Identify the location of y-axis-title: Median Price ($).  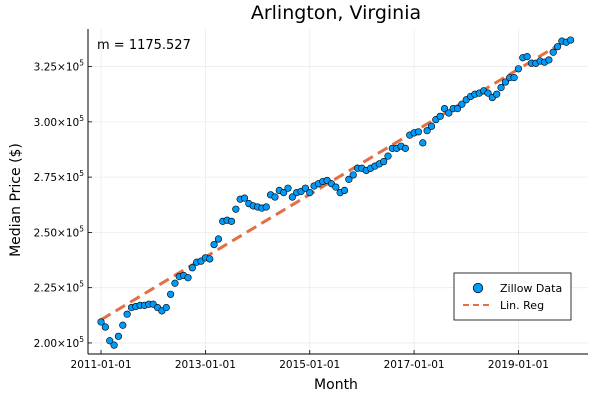
(16, 200).